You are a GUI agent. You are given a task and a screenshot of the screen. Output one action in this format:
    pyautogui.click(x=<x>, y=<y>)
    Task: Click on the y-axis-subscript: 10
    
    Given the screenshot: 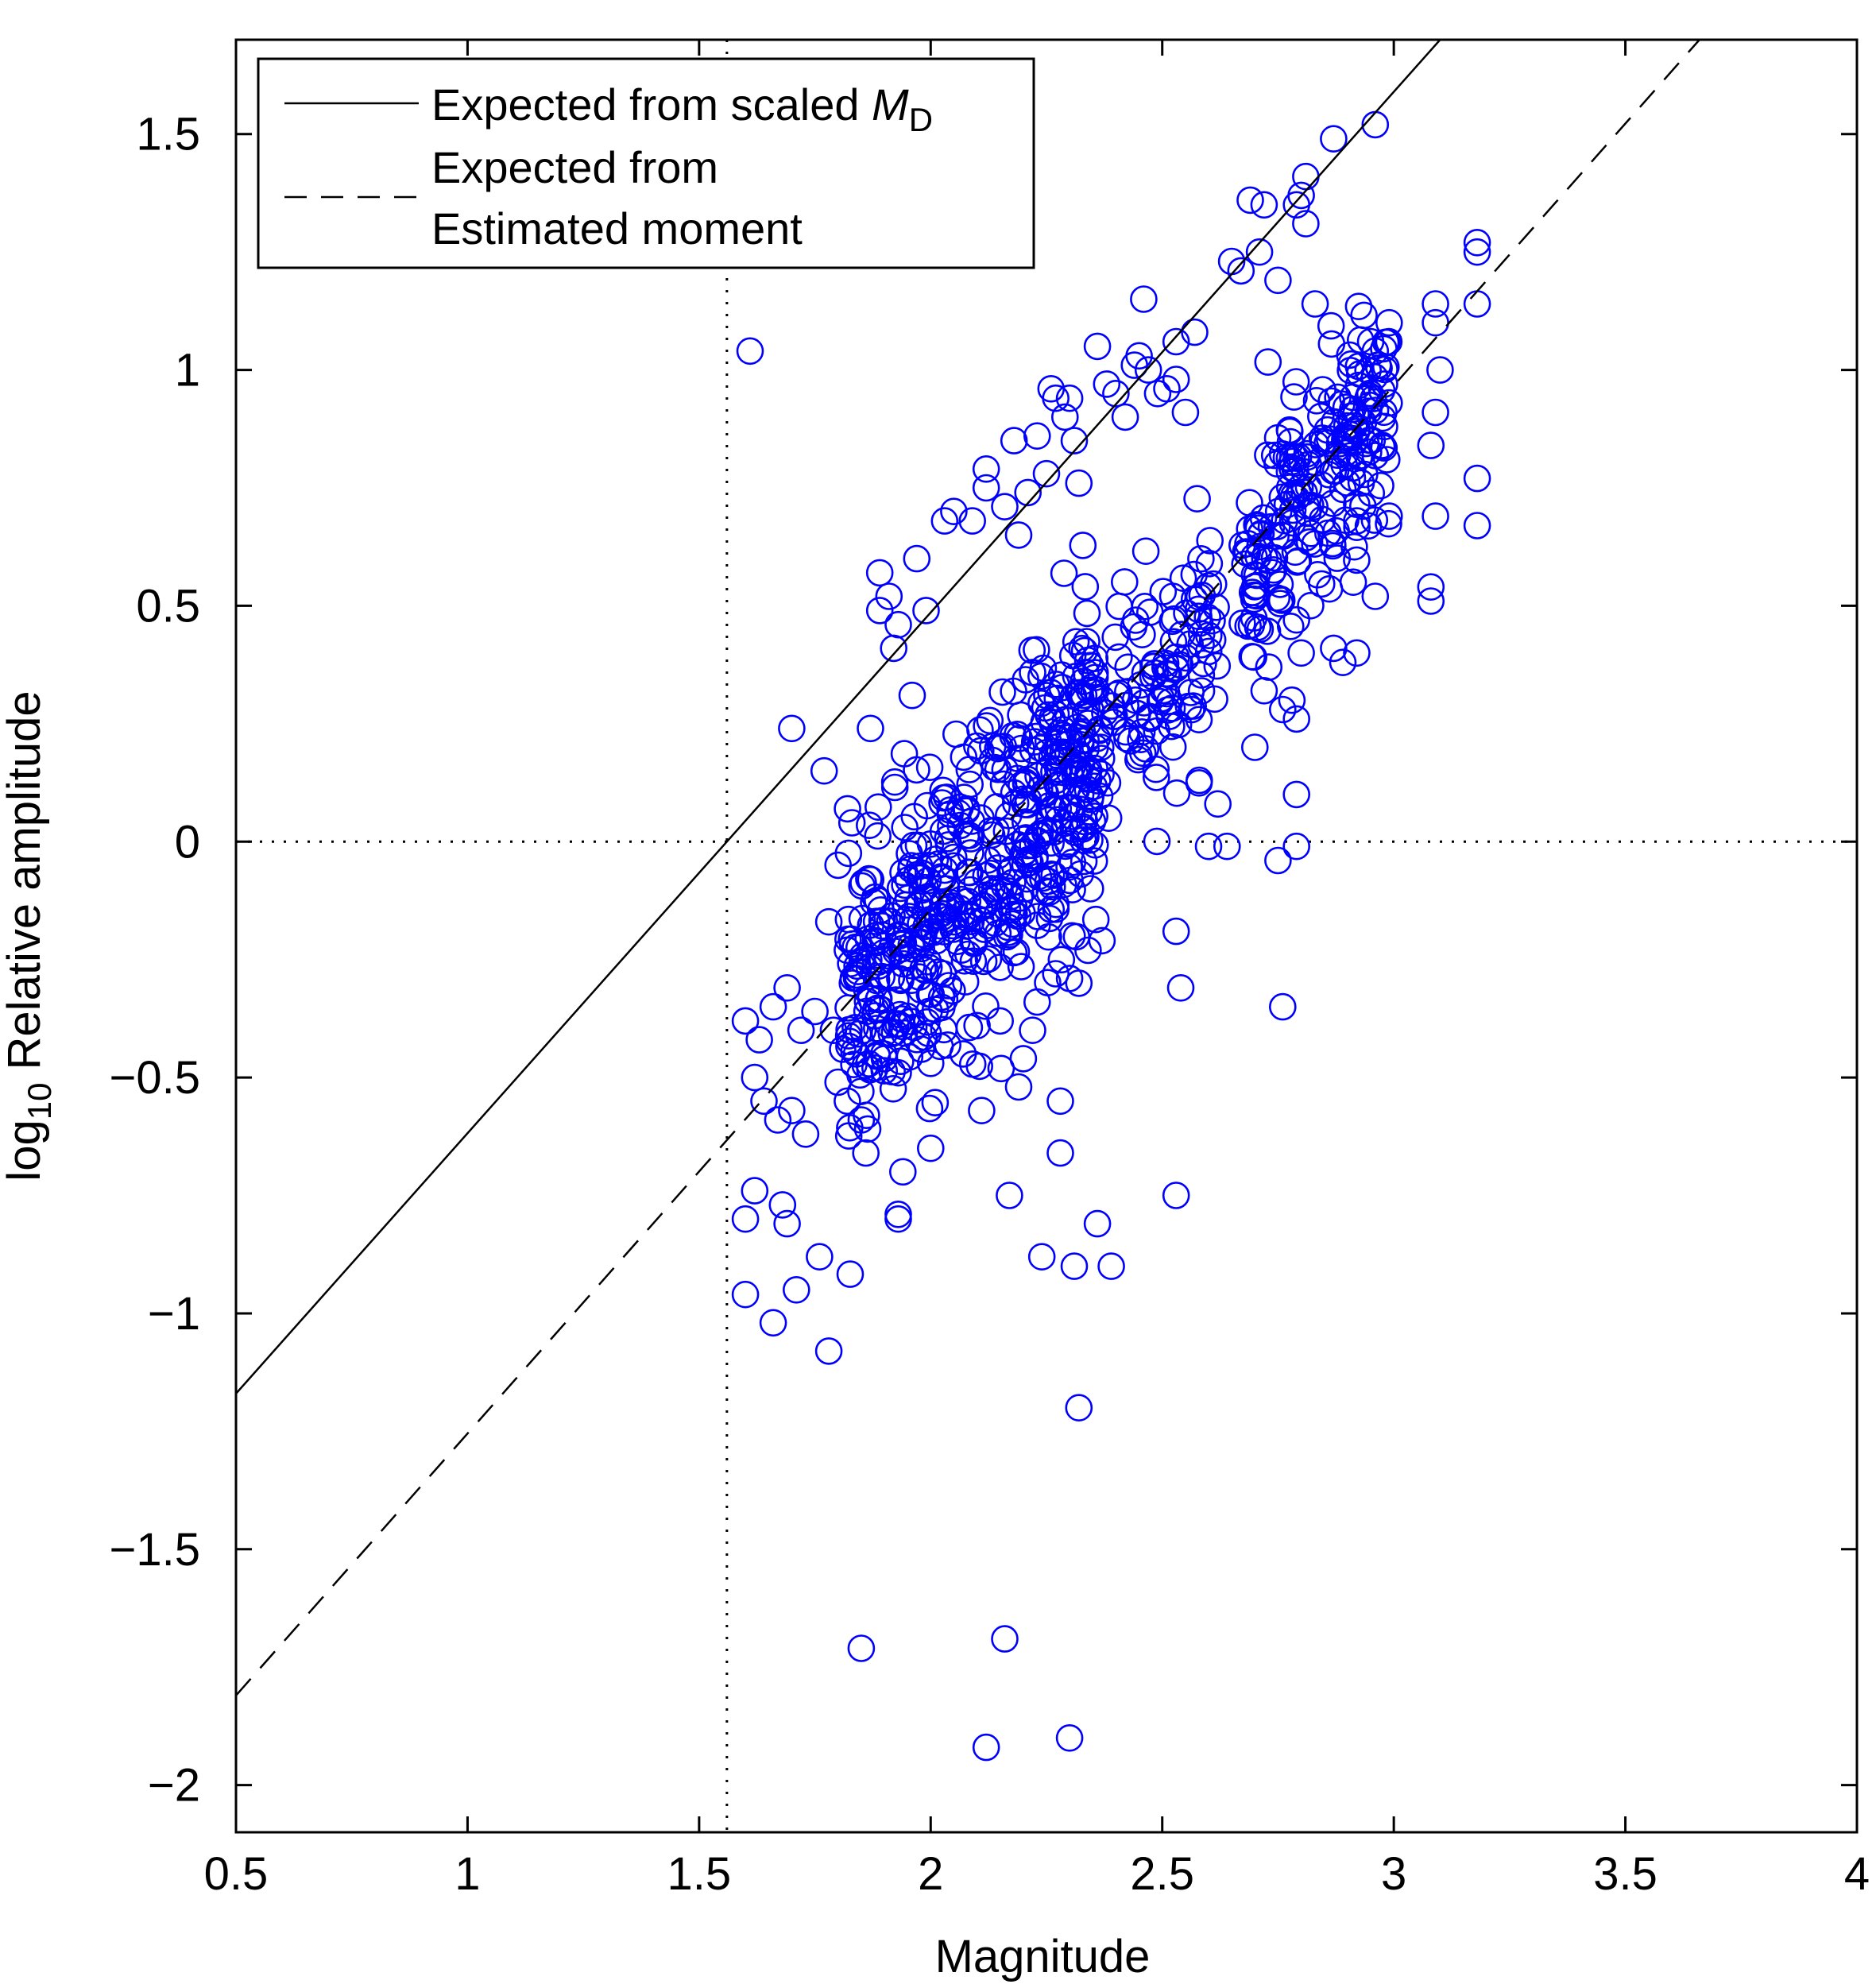 What is the action you would take?
    pyautogui.click(x=39, y=1101)
    